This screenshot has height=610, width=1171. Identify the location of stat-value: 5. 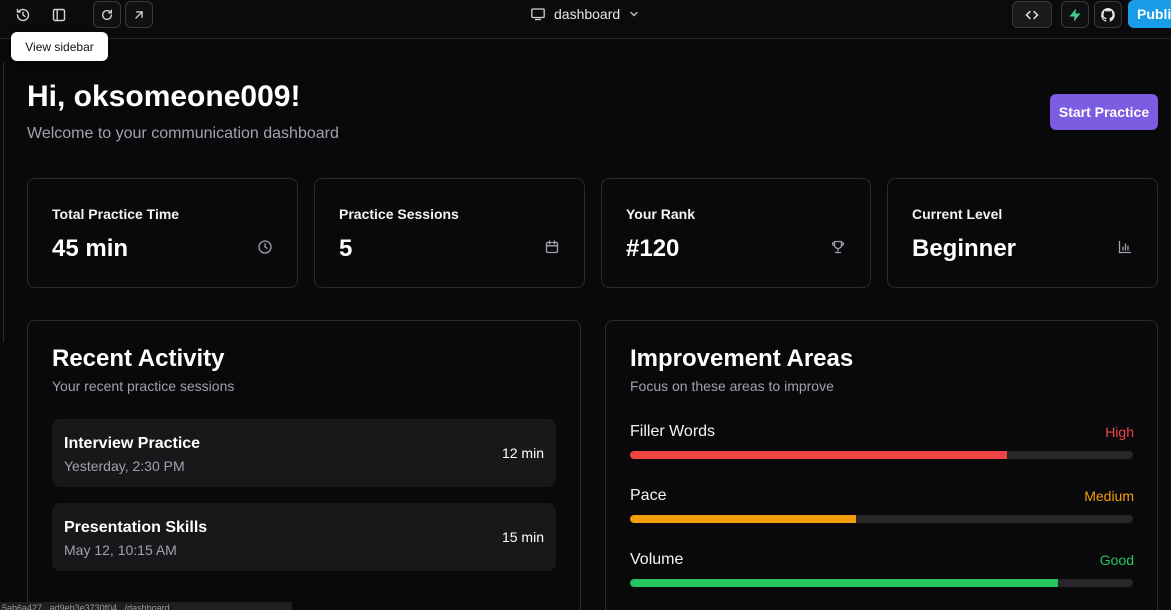
(346, 248).